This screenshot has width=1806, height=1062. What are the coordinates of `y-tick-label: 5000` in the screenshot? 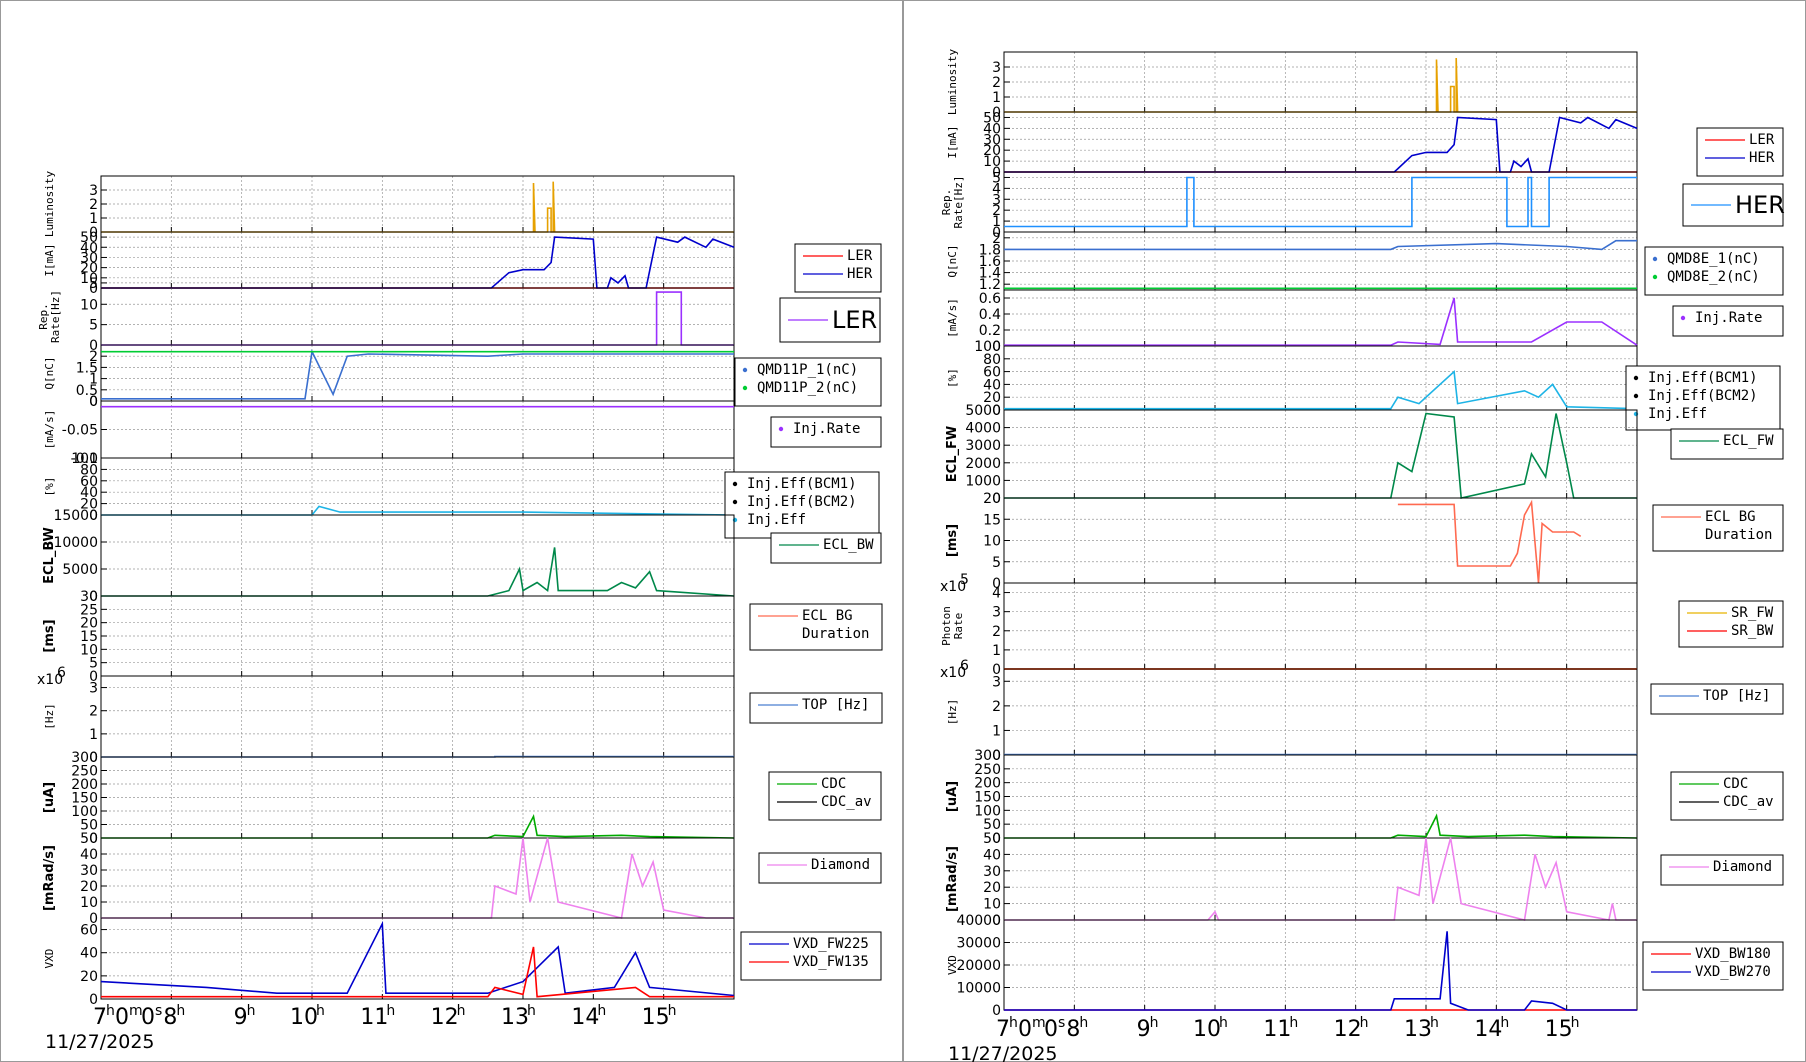 It's located at (80, 570).